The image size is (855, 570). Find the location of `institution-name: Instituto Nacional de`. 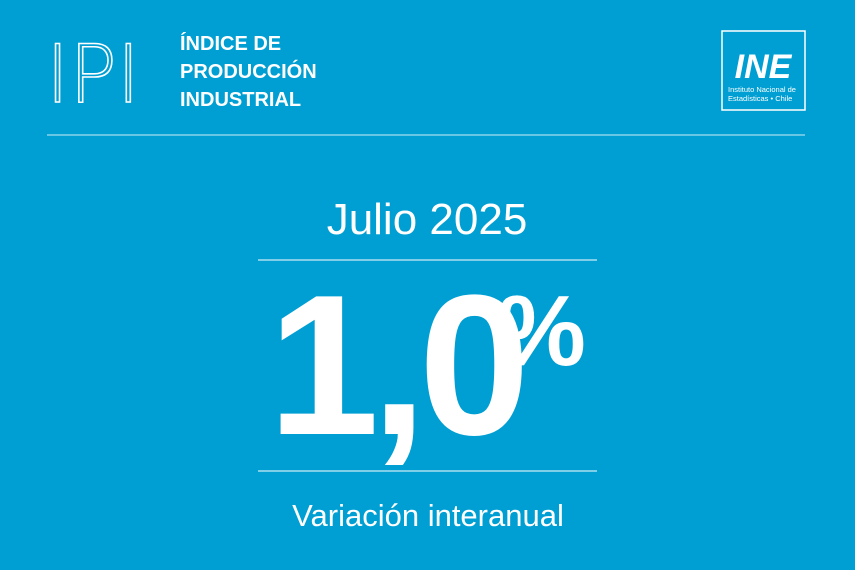

institution-name: Instituto Nacional de is located at coordinates (762, 89).